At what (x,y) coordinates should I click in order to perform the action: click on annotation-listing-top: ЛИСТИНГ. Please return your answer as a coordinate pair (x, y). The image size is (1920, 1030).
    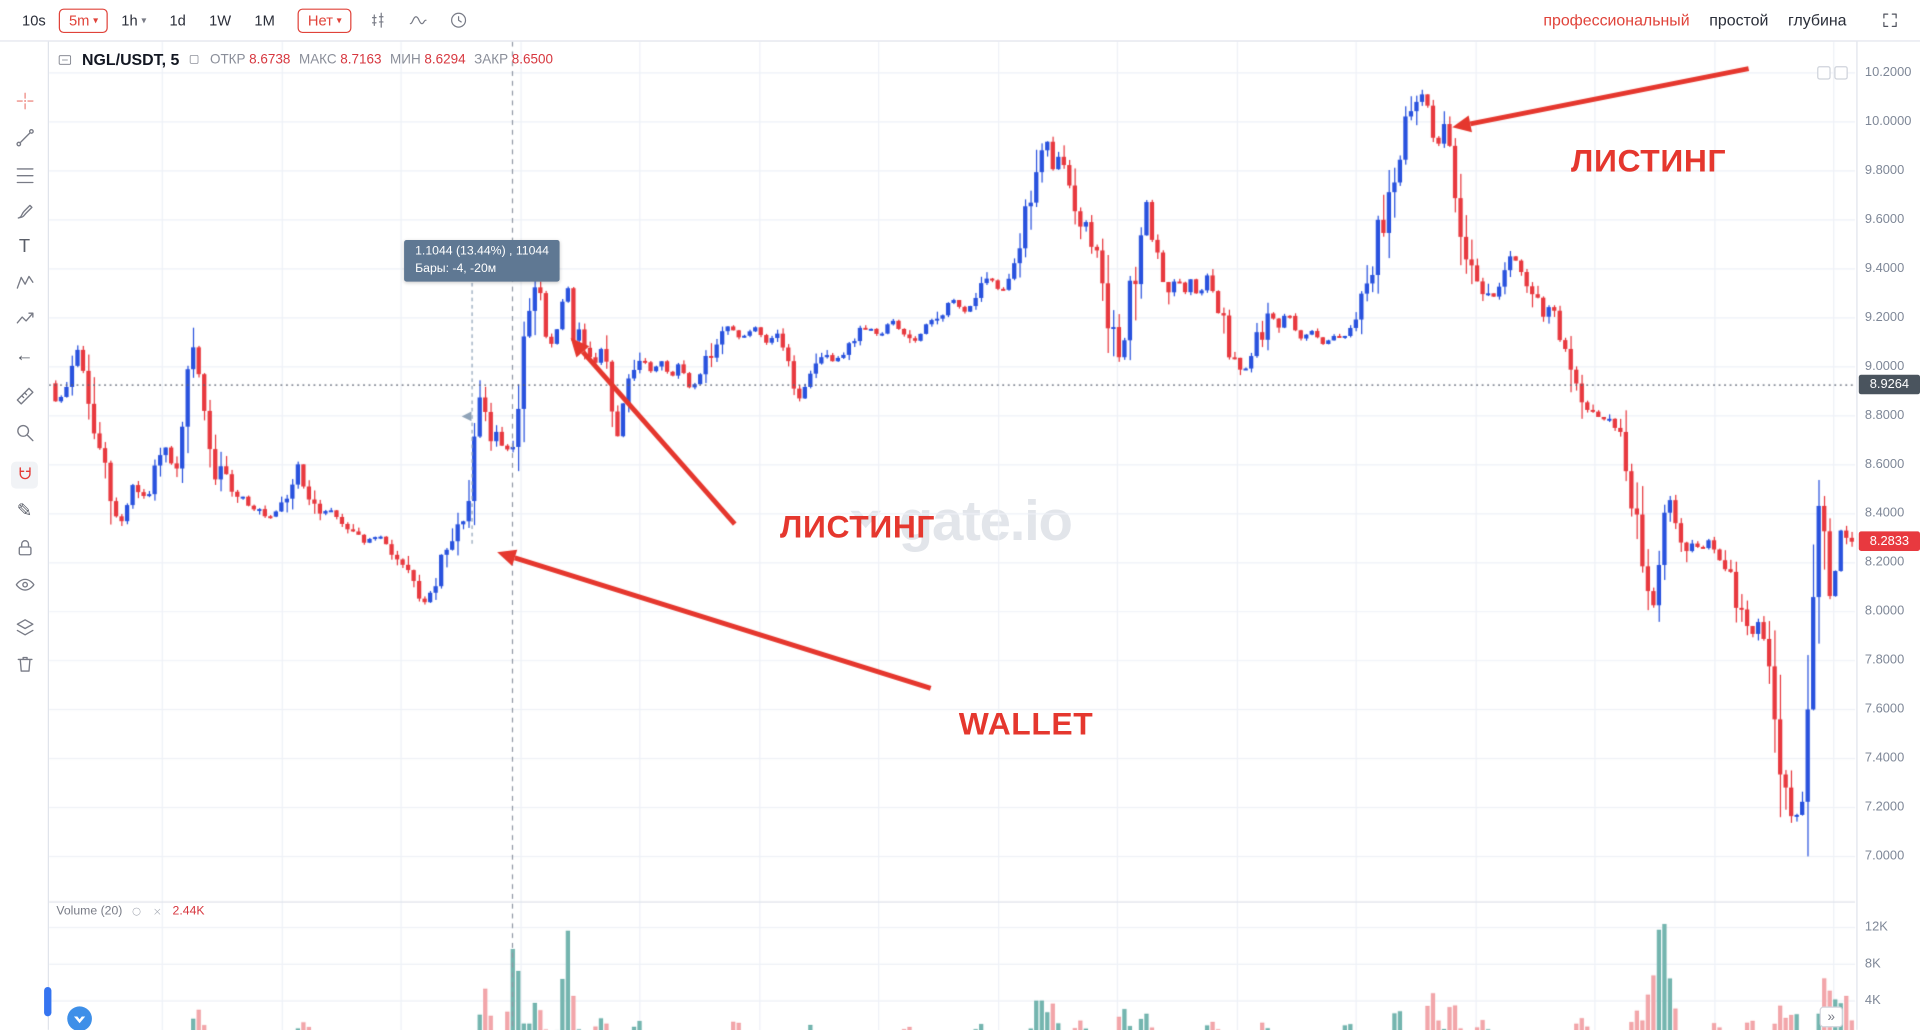
    Looking at the image, I should click on (1649, 160).